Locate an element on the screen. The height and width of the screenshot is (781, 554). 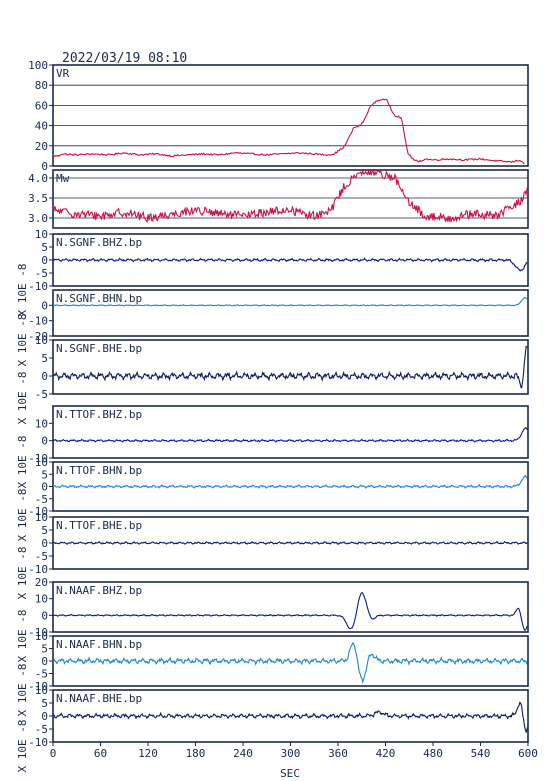
x-tick-label: 180 is located at coordinates (196, 753).